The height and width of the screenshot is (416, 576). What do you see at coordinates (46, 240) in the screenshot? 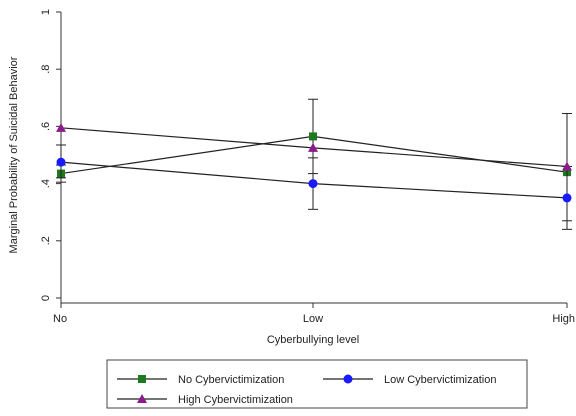
I see `y-tick-label: .2` at bounding box center [46, 240].